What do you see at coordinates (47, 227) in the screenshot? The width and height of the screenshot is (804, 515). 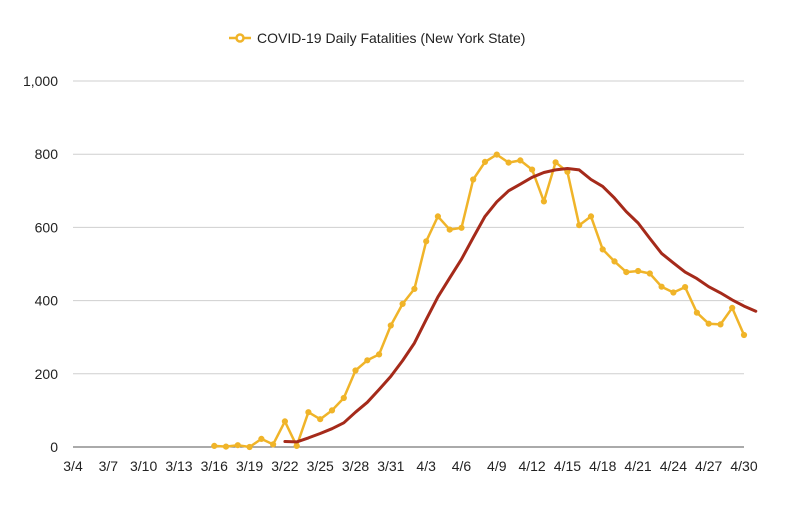 I see `y-tick-label: 600` at bounding box center [47, 227].